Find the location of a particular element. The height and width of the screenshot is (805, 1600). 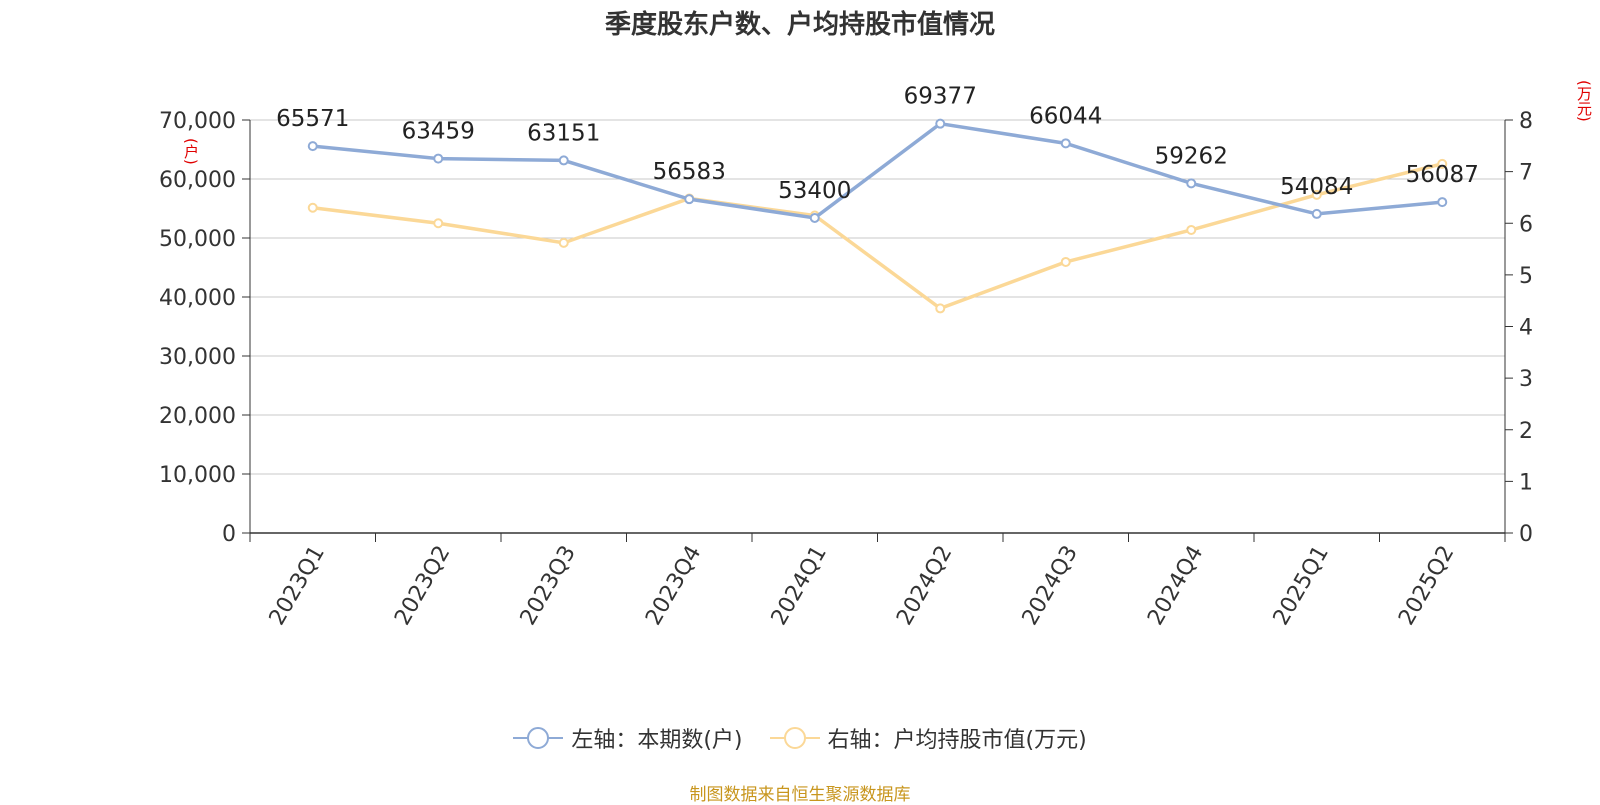

right-tick-label: 5 is located at coordinates (1526, 276).